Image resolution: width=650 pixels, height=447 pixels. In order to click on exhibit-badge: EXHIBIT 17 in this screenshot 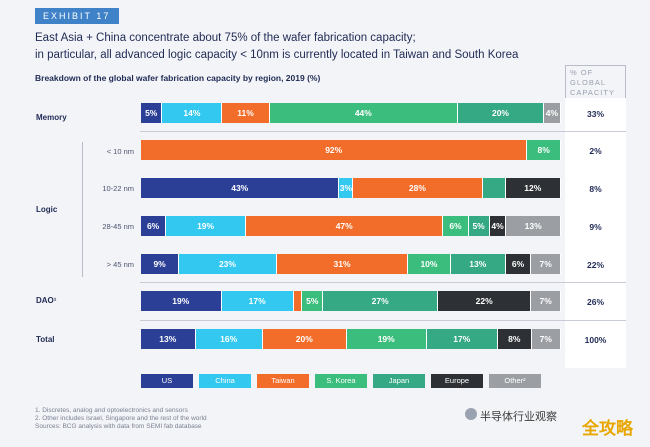, I will do `click(77, 16)`.